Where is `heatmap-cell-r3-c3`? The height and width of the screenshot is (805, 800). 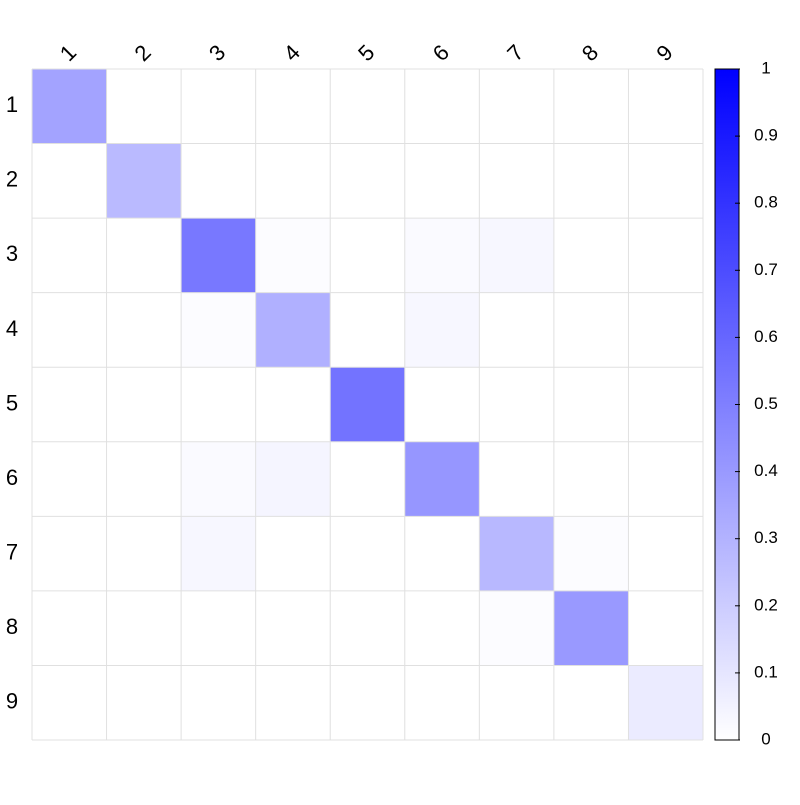 heatmap-cell-r3-c3 is located at coordinates (218, 255).